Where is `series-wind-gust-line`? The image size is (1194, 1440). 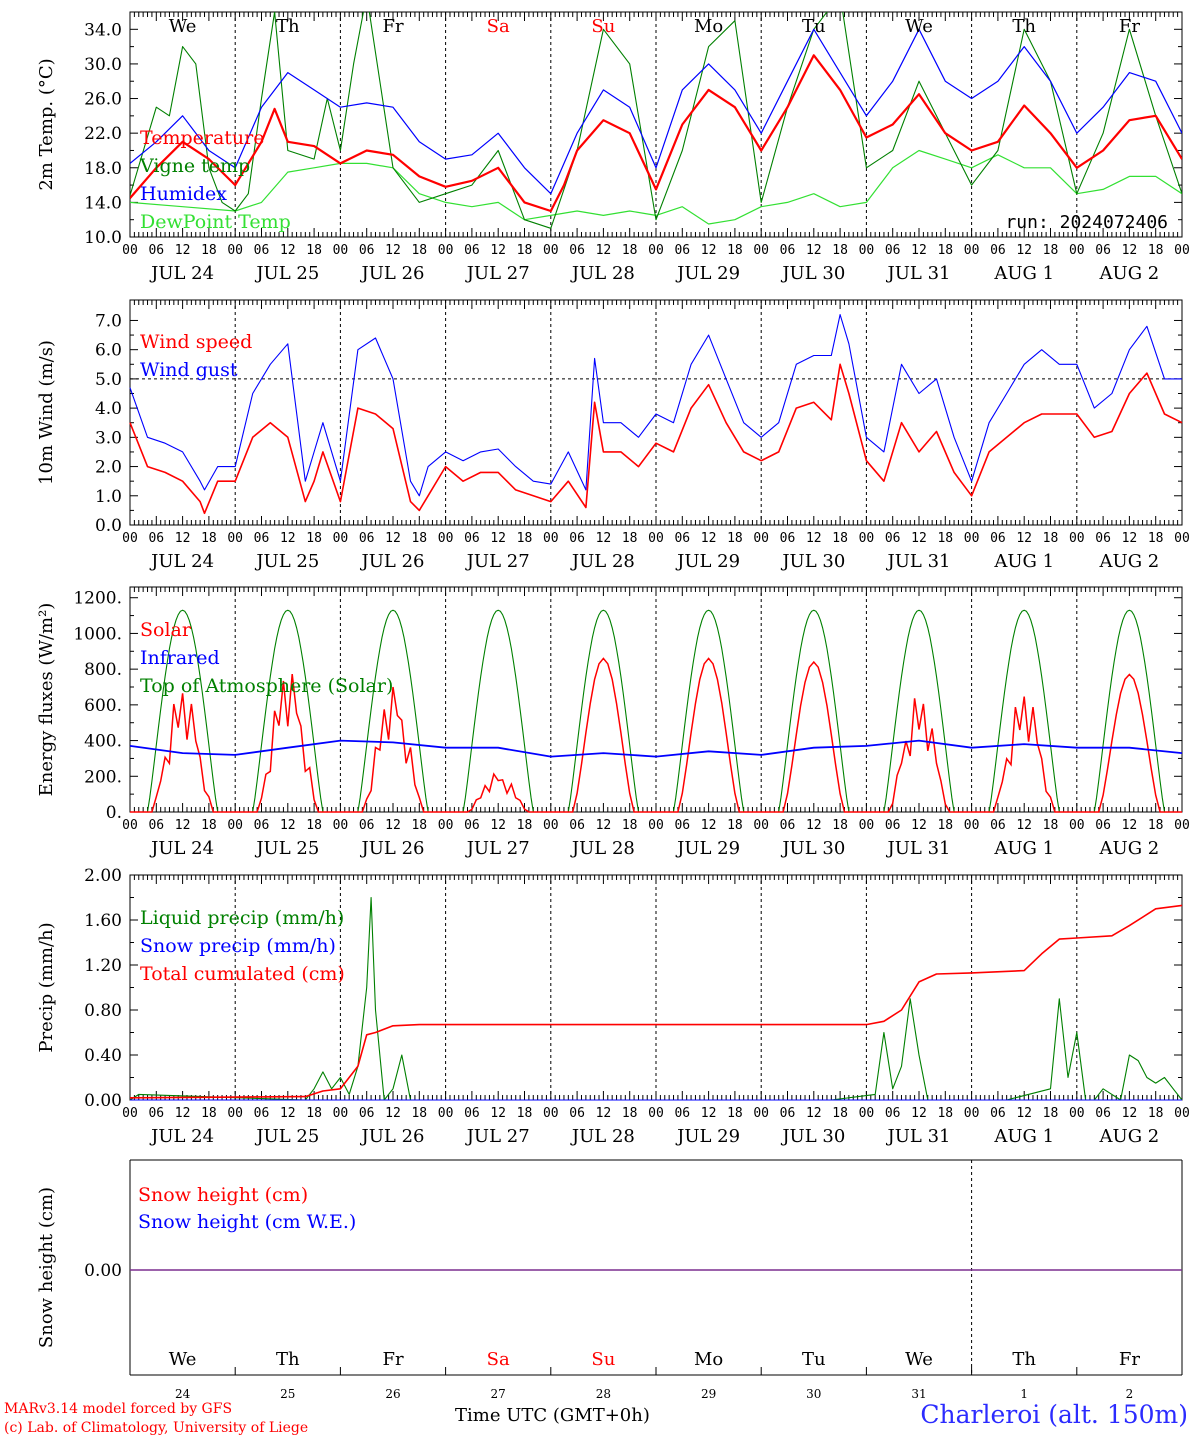
series-wind-gust-line is located at coordinates (655, 405).